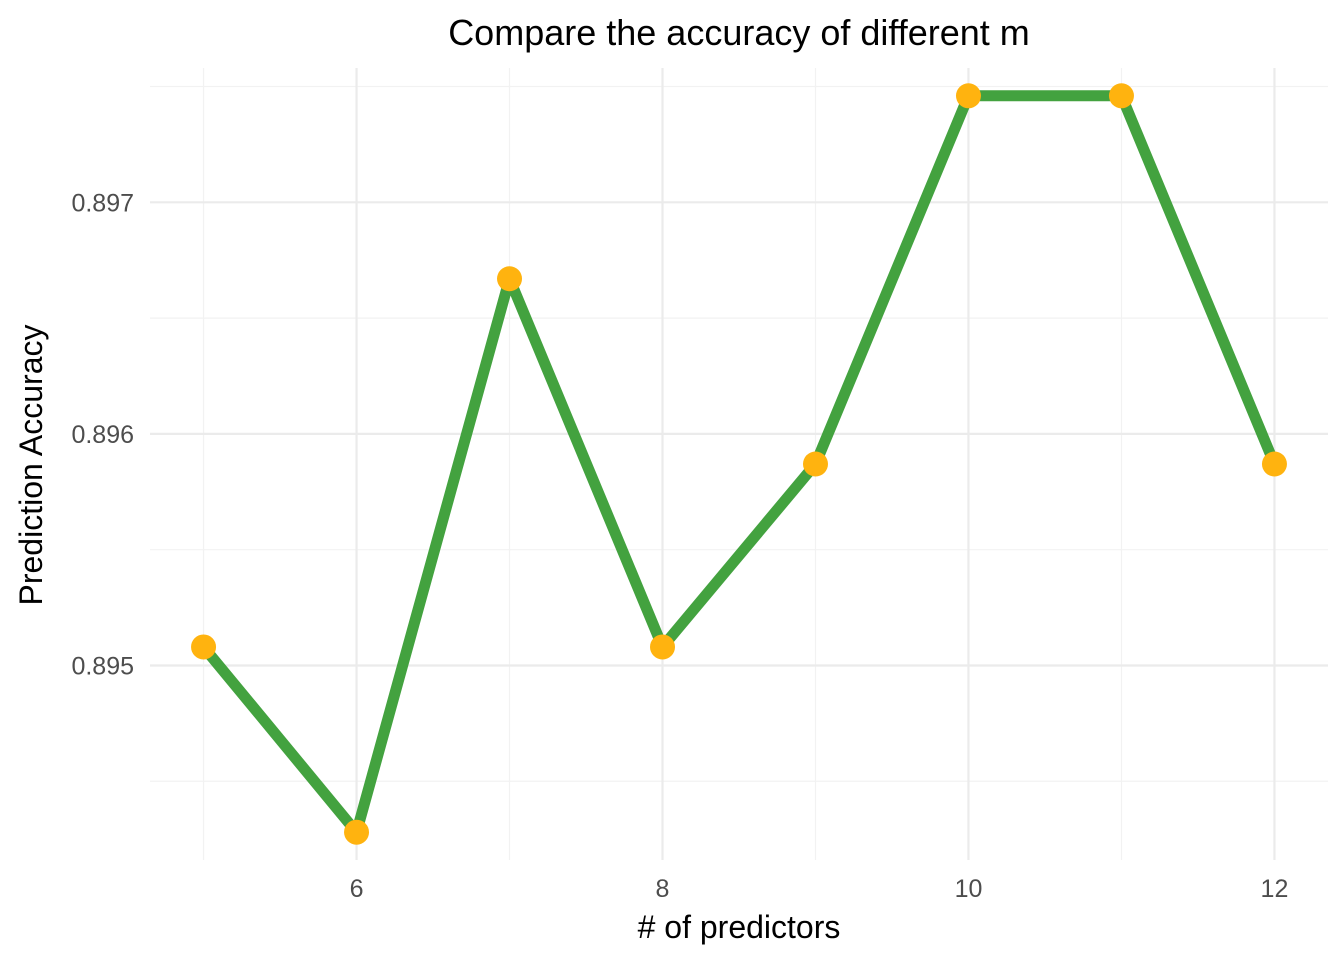  I want to click on x-tick-labels: 6 8 10 12, so click(819, 889).